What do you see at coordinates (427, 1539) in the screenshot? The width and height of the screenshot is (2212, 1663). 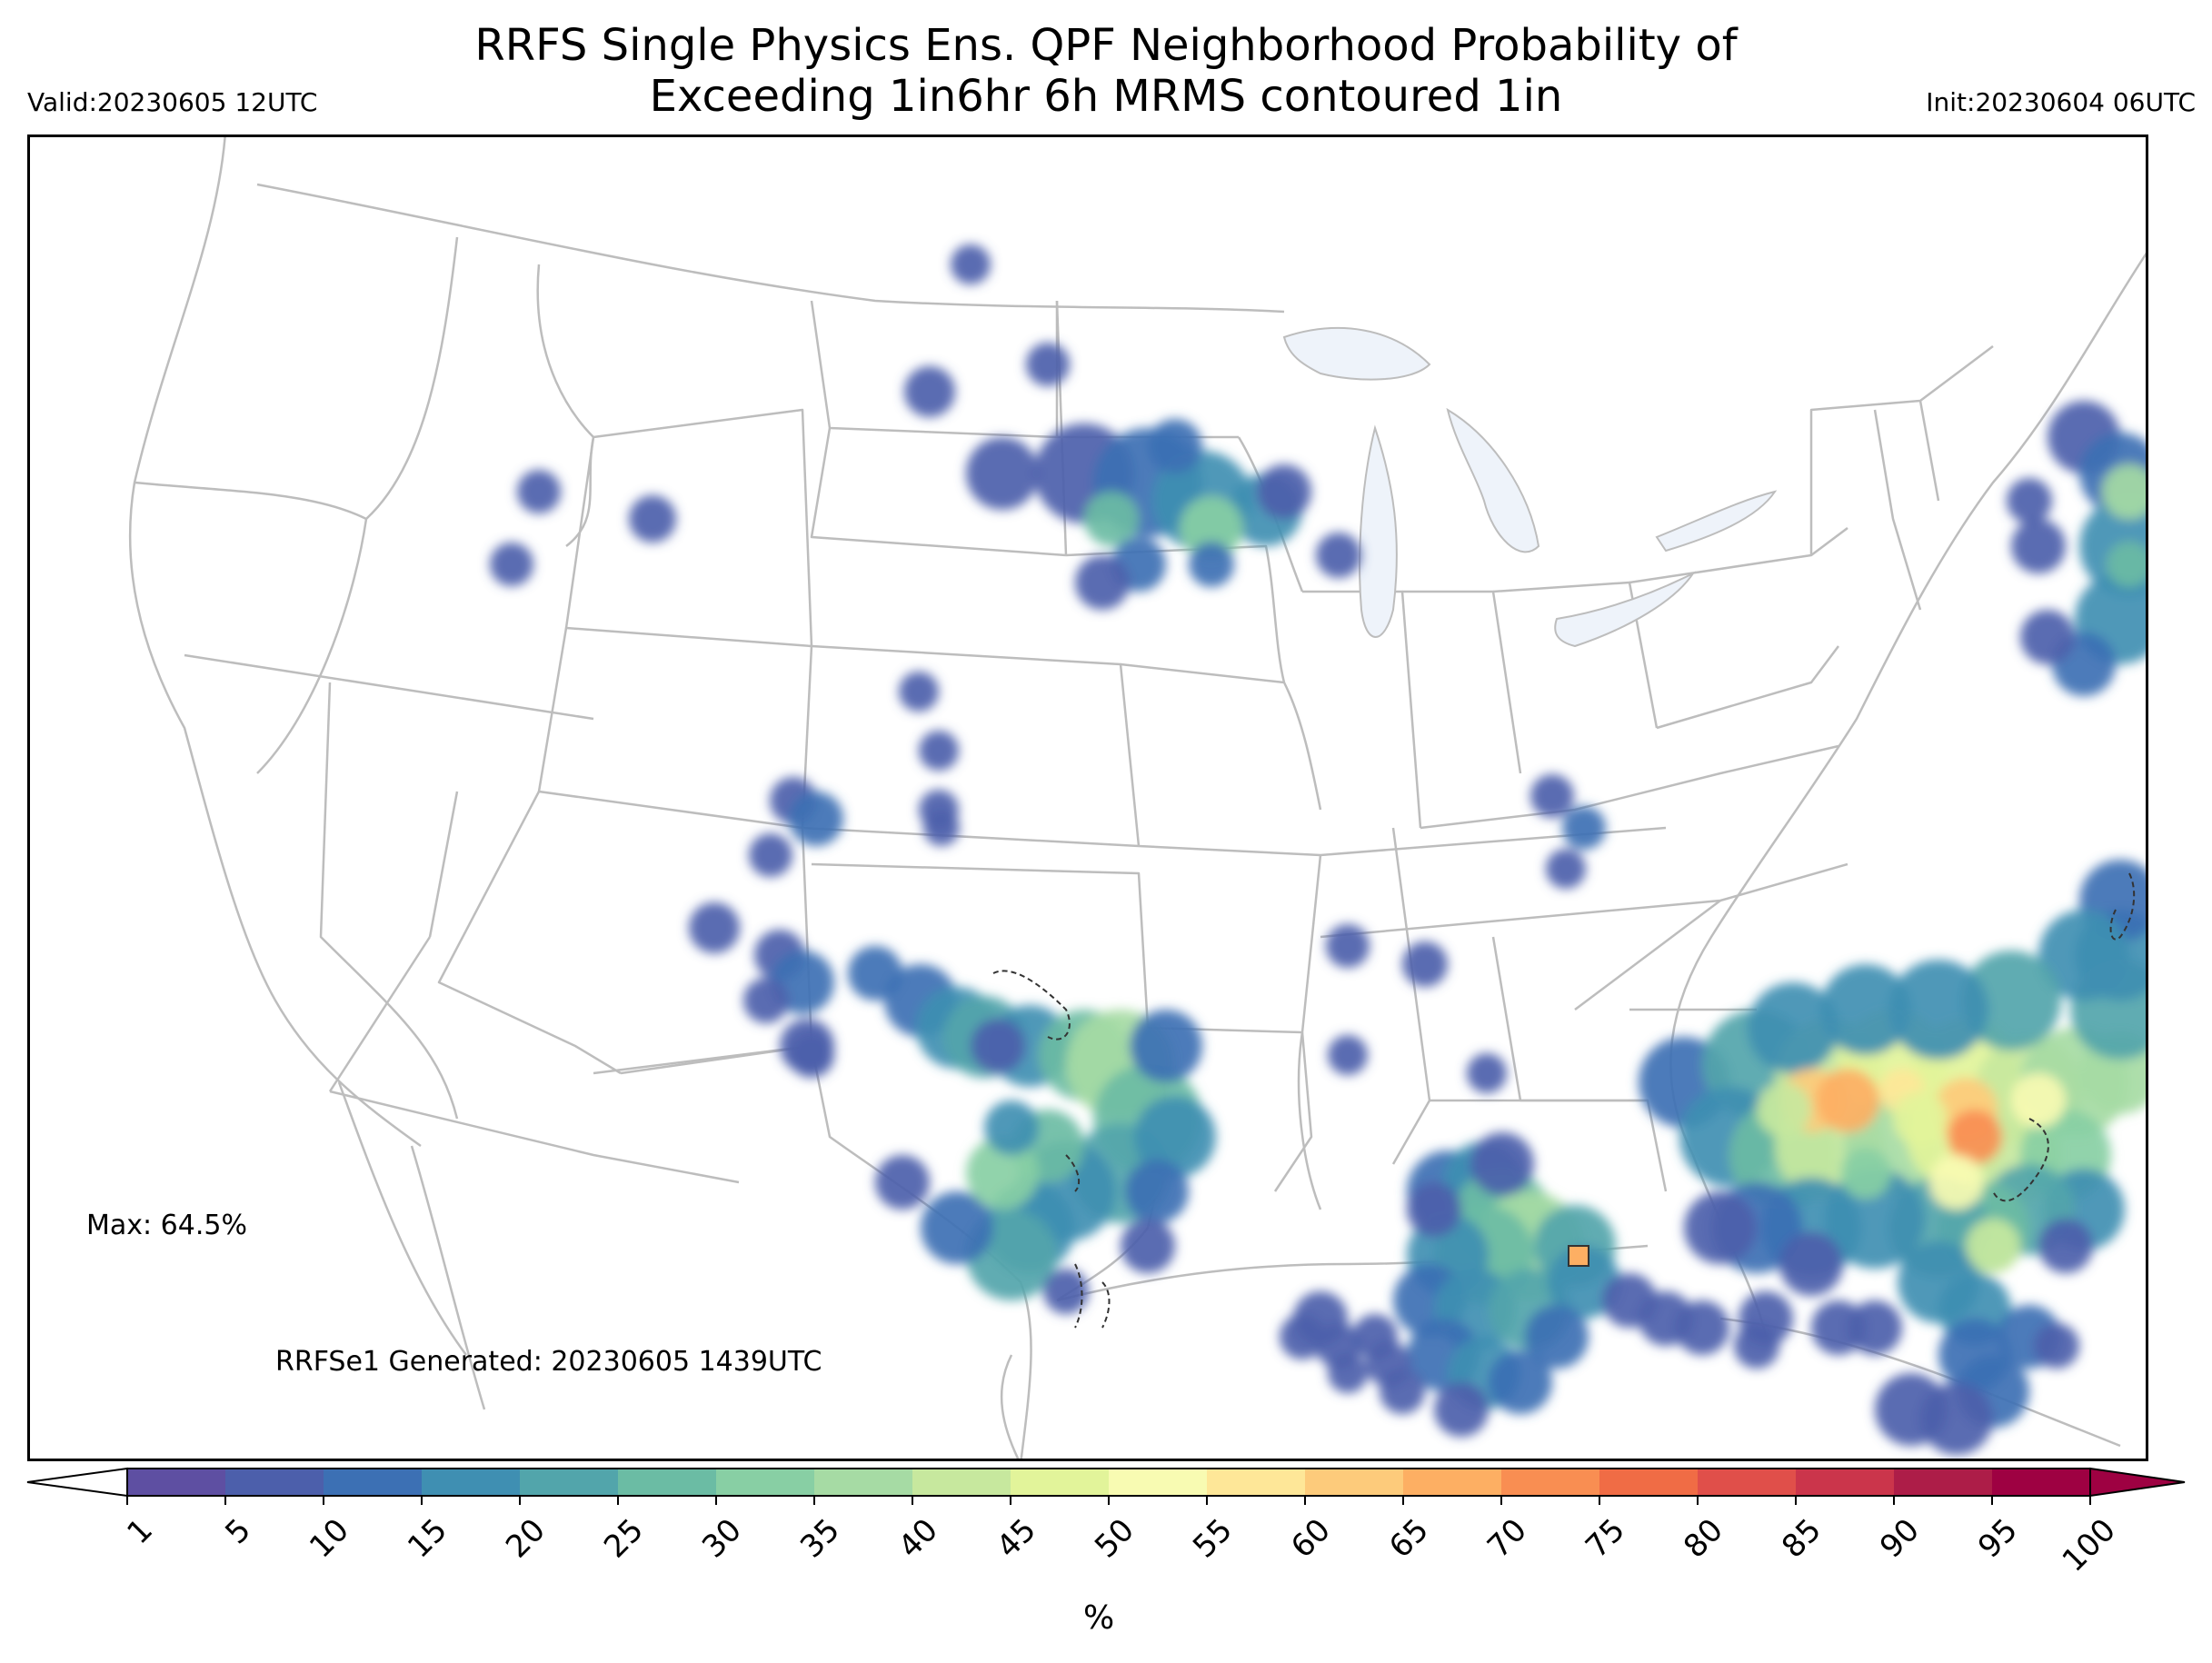 I see `colorbar-tick-label-15: 15` at bounding box center [427, 1539].